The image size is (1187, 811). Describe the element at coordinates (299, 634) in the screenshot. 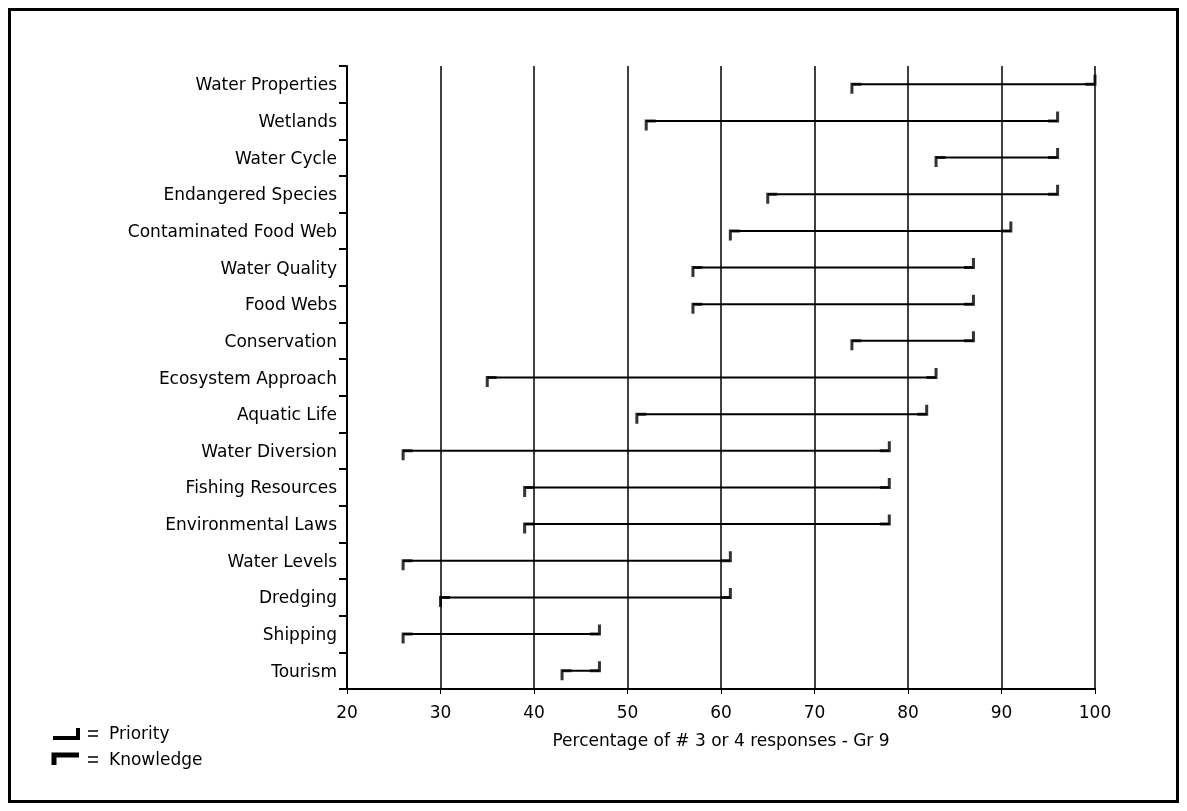

I see `y-tick-label: Shipping` at that location.